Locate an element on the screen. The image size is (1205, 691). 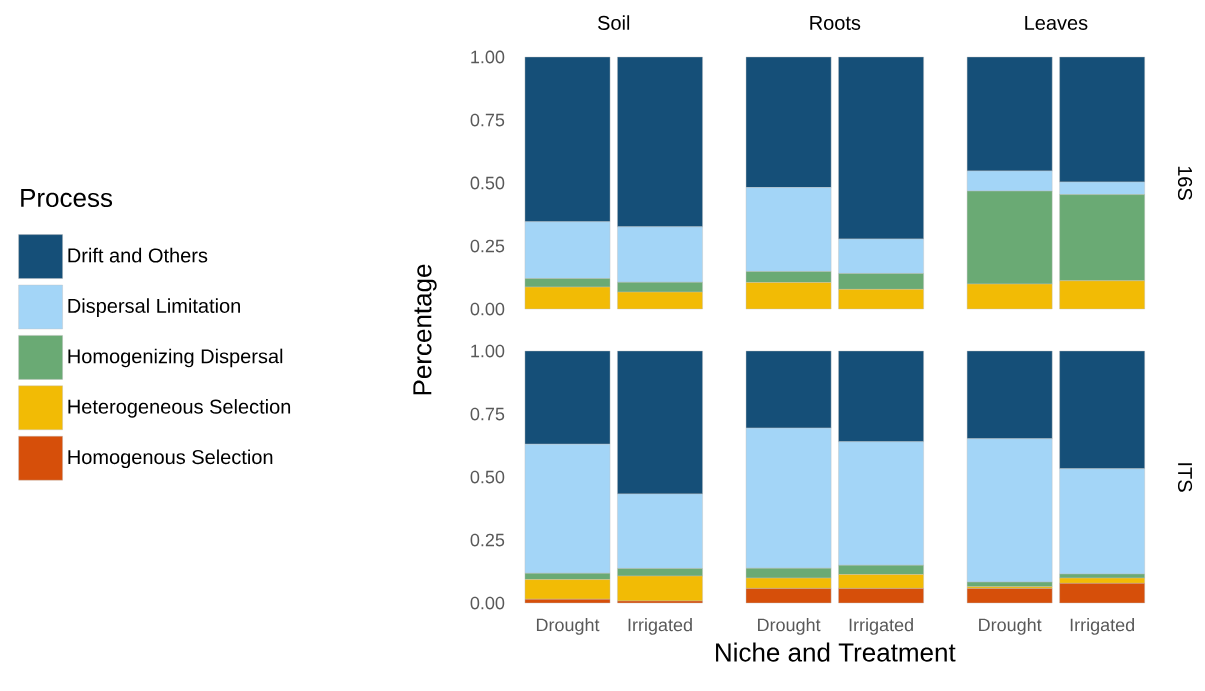
legend-label: Dispersal Limitation is located at coordinates (154, 307).